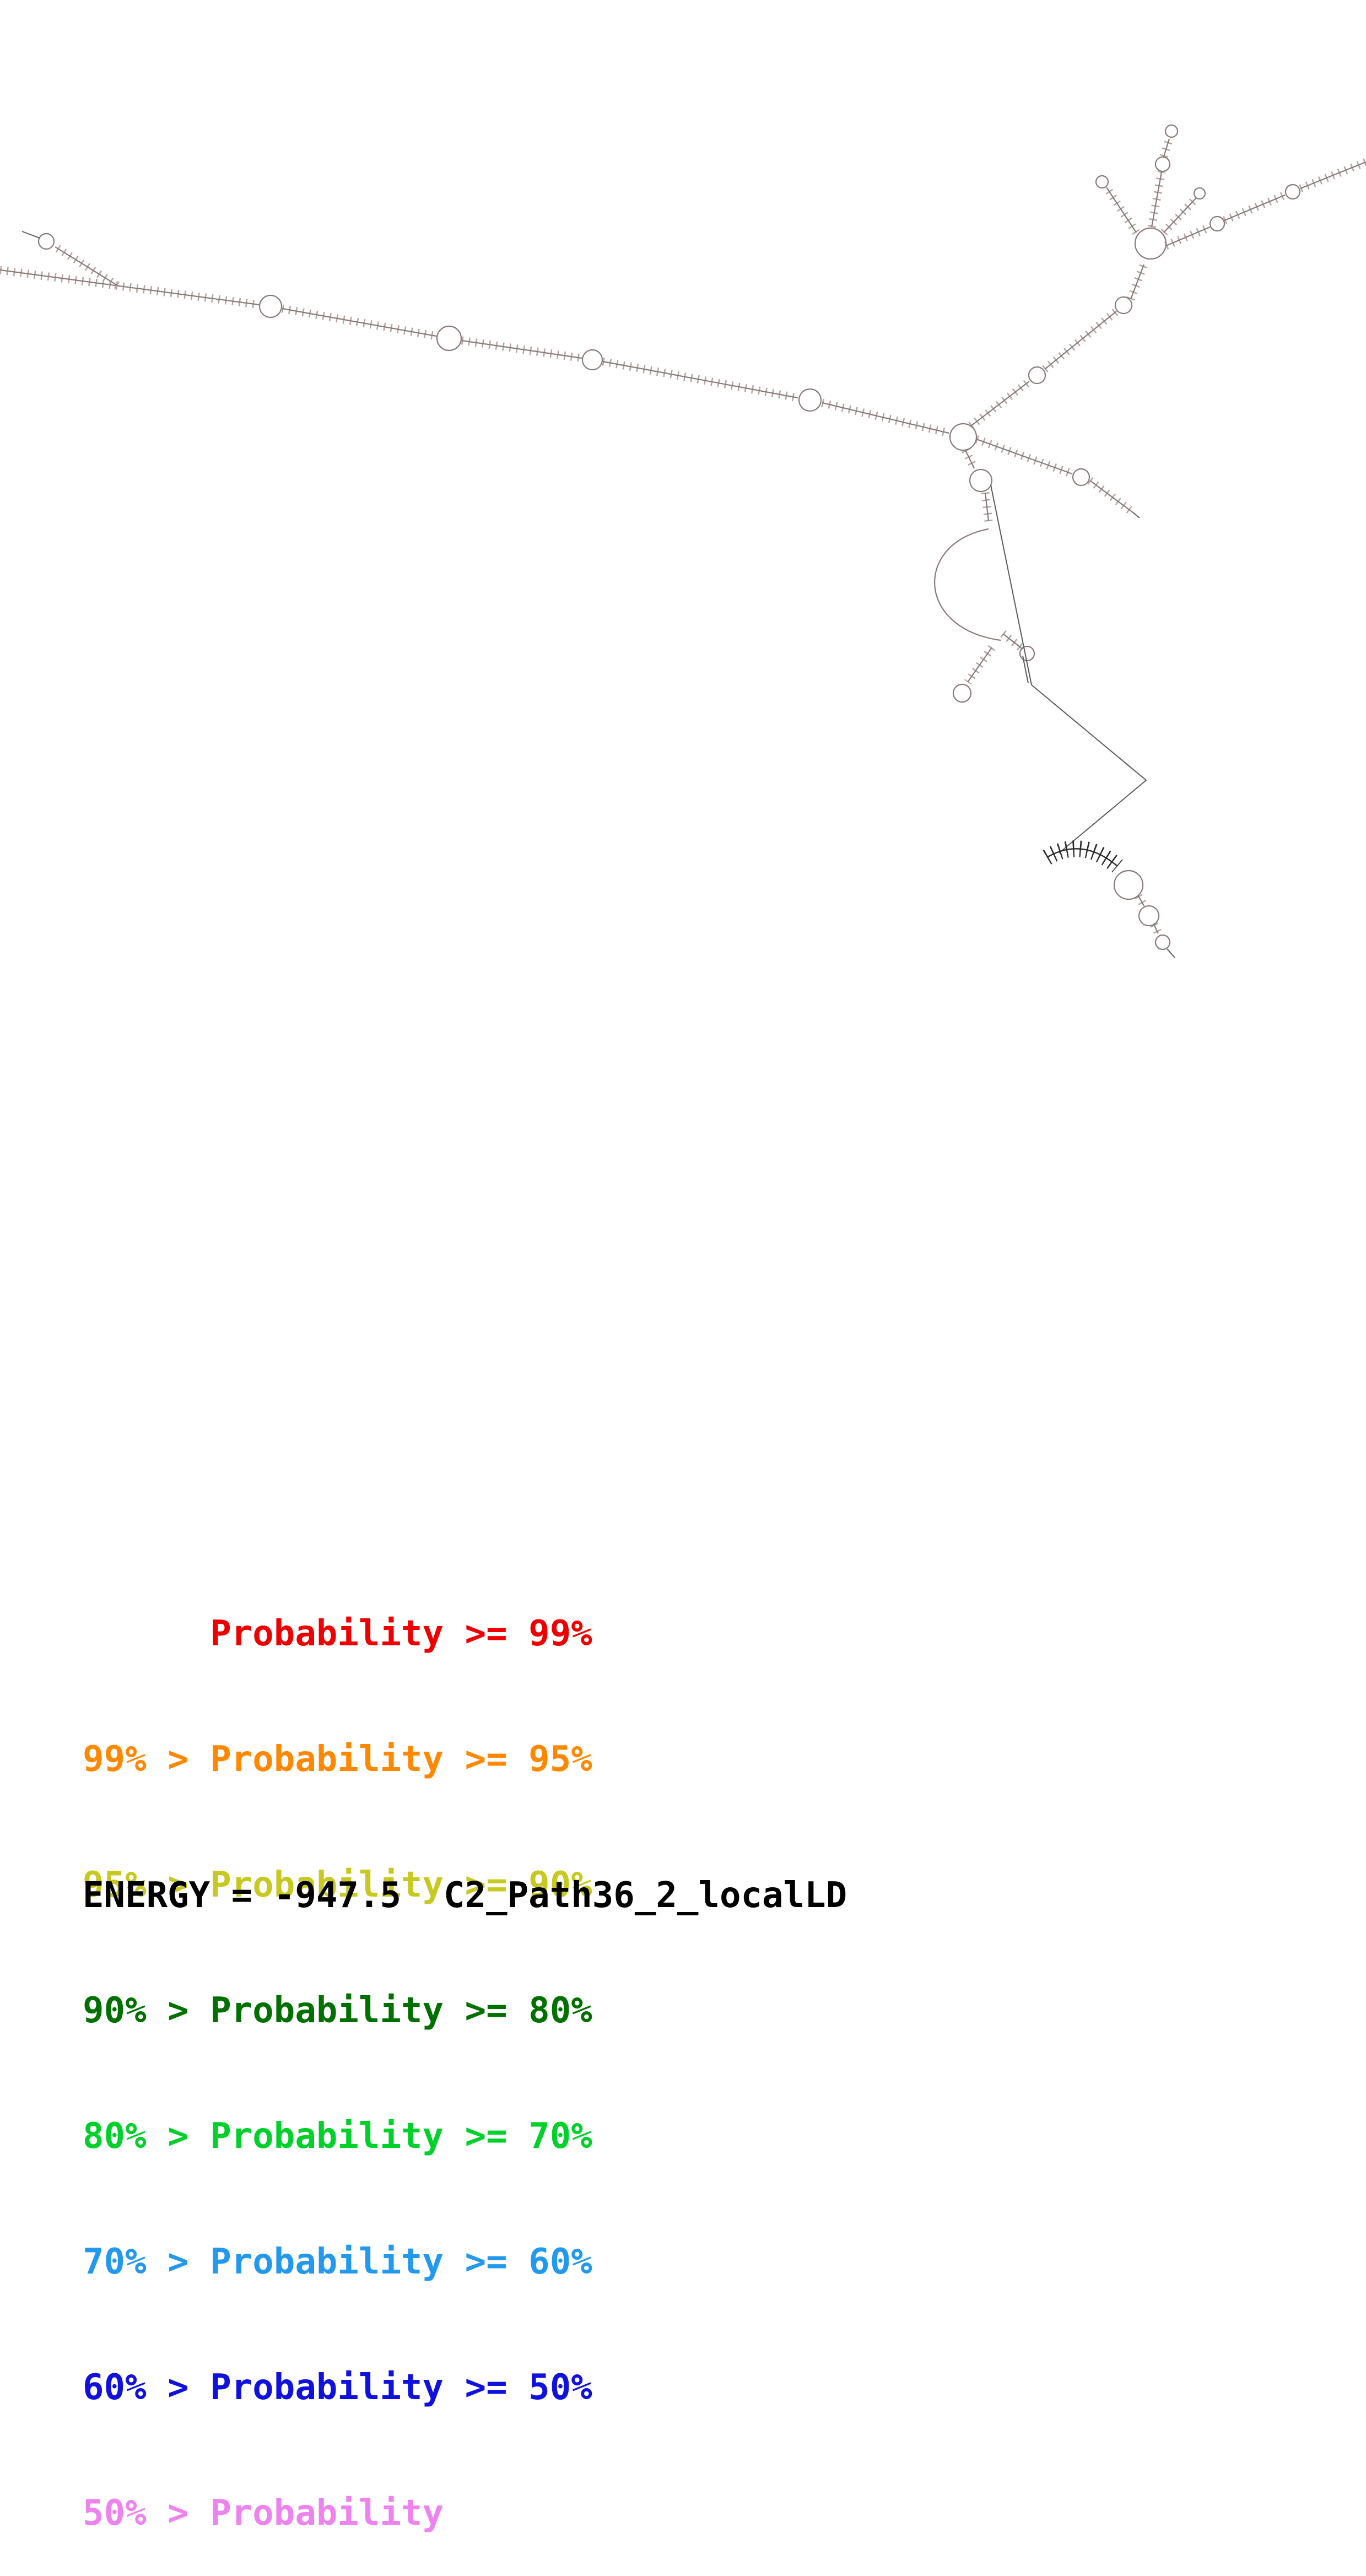 The height and width of the screenshot is (2576, 1366). What do you see at coordinates (475, 351) in the screenshot?
I see `helix-main-chain` at bounding box center [475, 351].